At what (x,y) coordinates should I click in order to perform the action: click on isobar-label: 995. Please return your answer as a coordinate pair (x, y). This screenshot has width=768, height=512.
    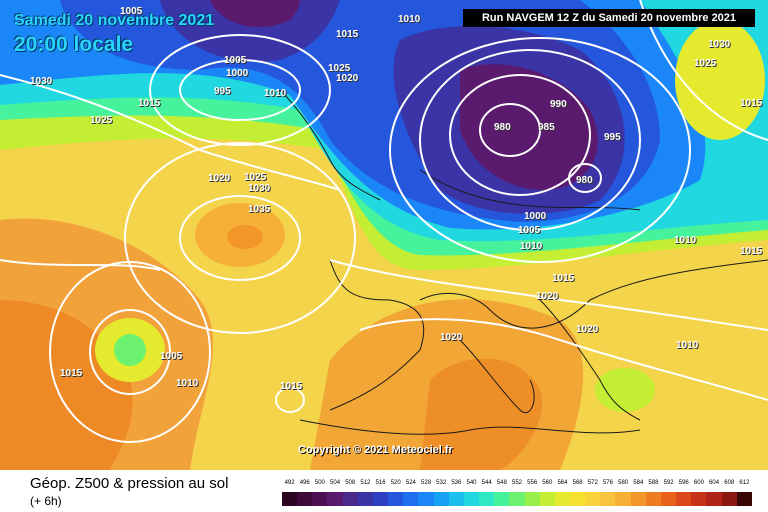
    Looking at the image, I should click on (612, 137).